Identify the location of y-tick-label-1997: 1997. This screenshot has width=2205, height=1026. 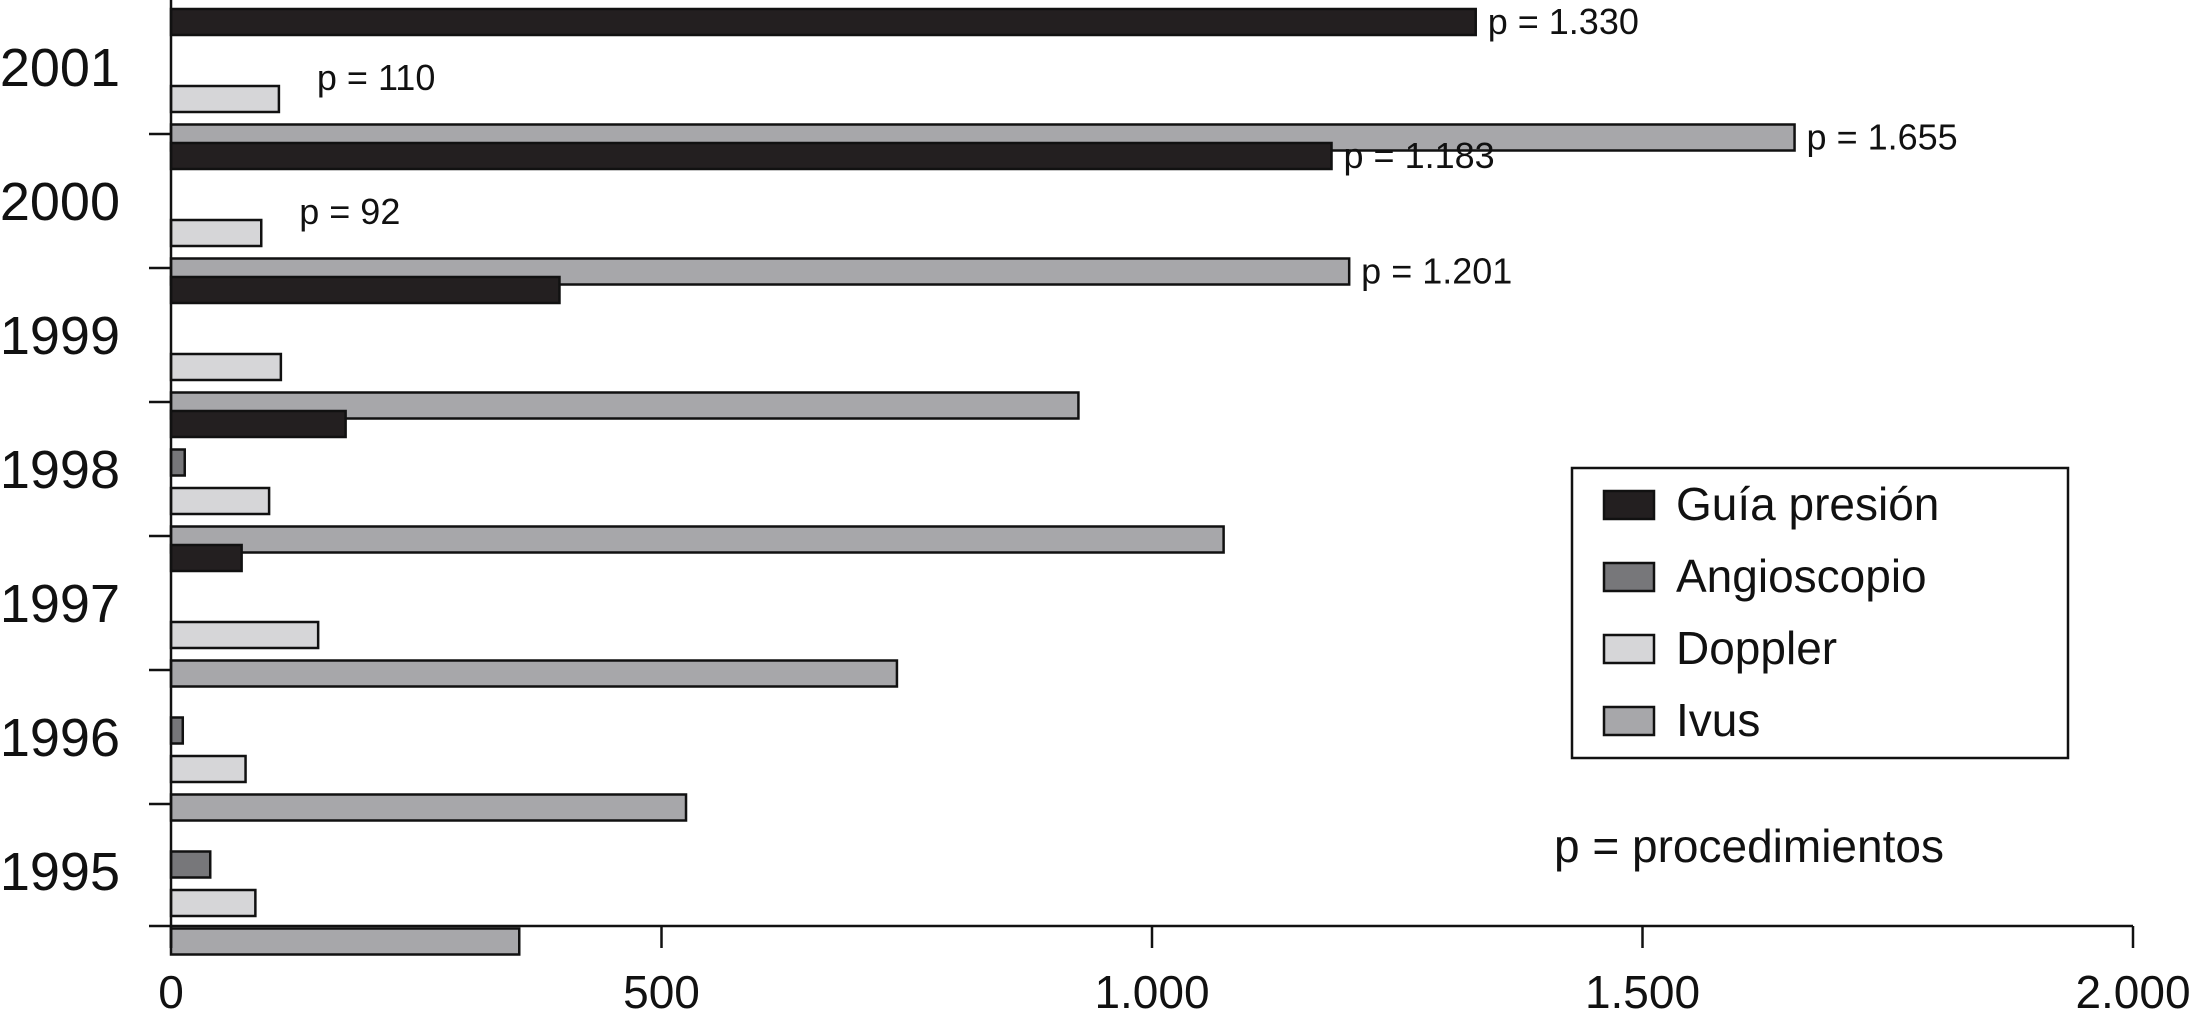
(60, 604).